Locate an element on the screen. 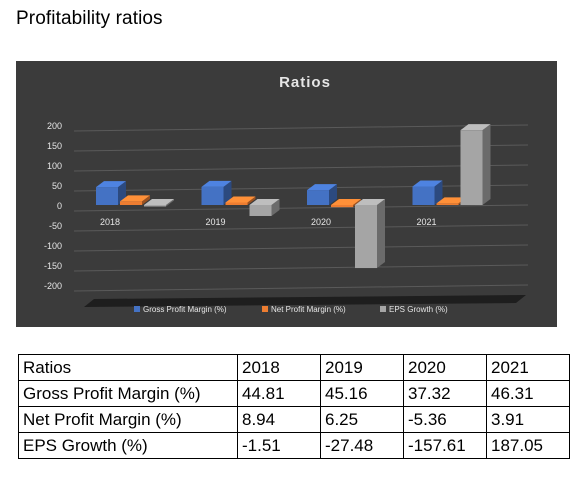  y-tick-label: 50 is located at coordinates (57, 186).